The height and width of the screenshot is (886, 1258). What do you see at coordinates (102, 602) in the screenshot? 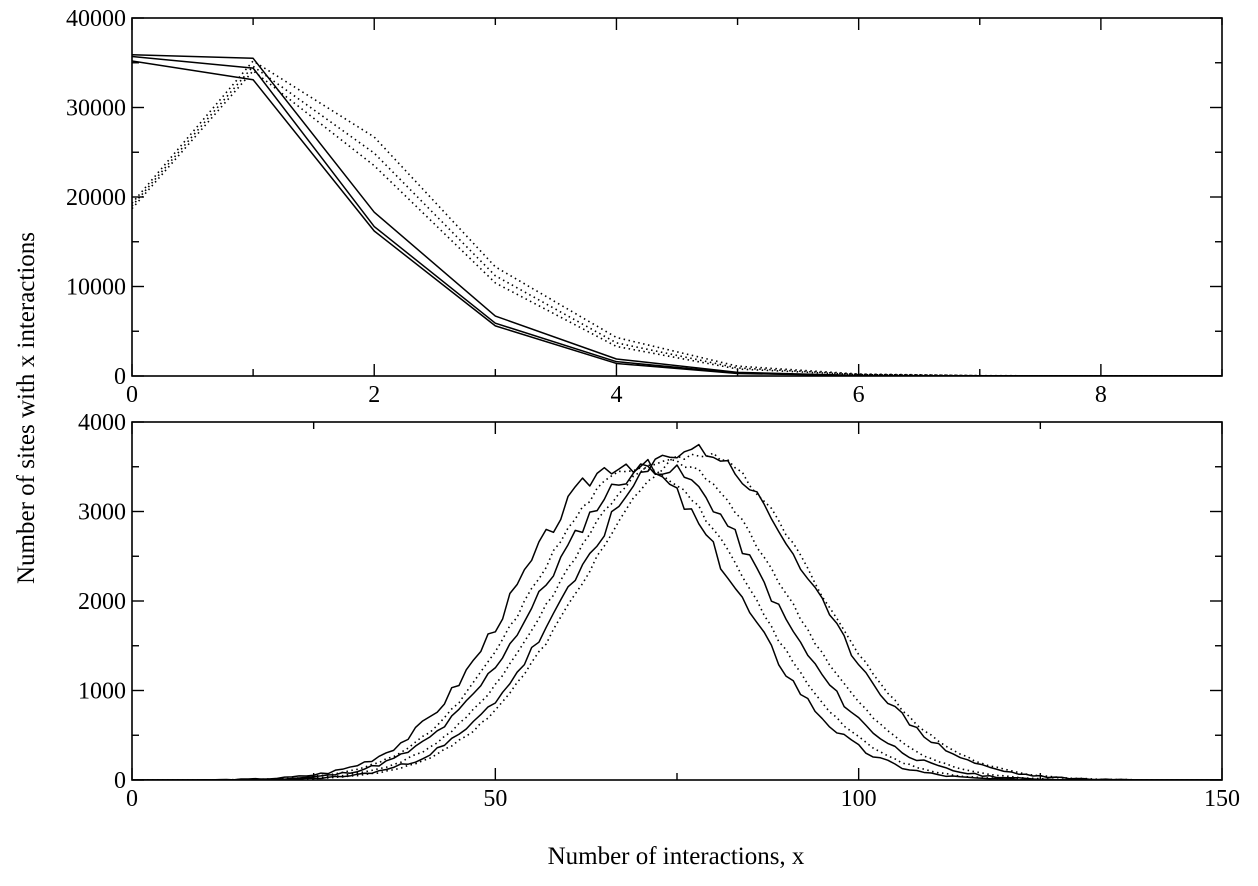
I see `bottom-y-tick-label: 2000` at bounding box center [102, 602].